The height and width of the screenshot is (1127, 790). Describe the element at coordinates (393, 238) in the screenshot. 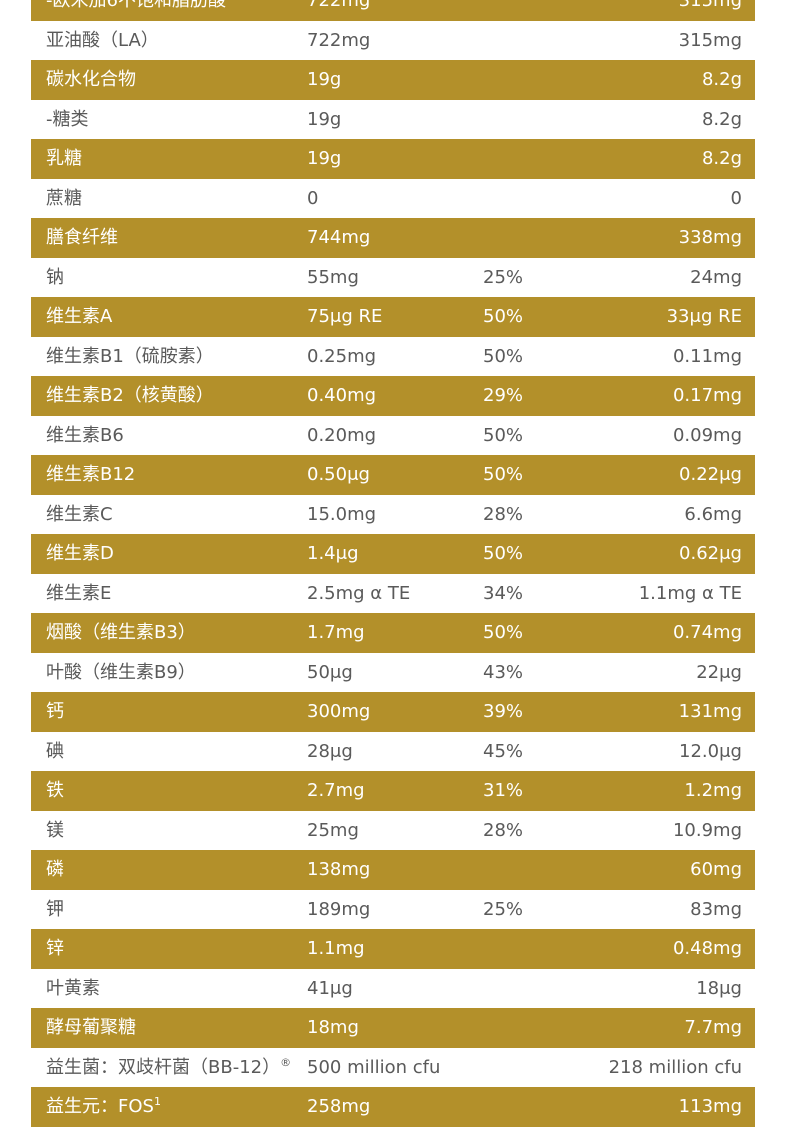

I see `table-row: 膳食纤维 744mg 338mg` at that location.